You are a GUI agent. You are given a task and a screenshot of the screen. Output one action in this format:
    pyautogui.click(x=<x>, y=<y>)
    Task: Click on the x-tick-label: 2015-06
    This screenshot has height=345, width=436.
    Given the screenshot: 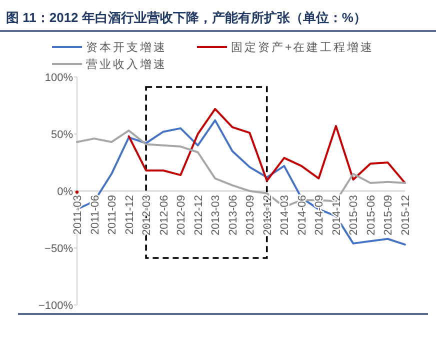 What is the action you would take?
    pyautogui.click(x=371, y=215)
    